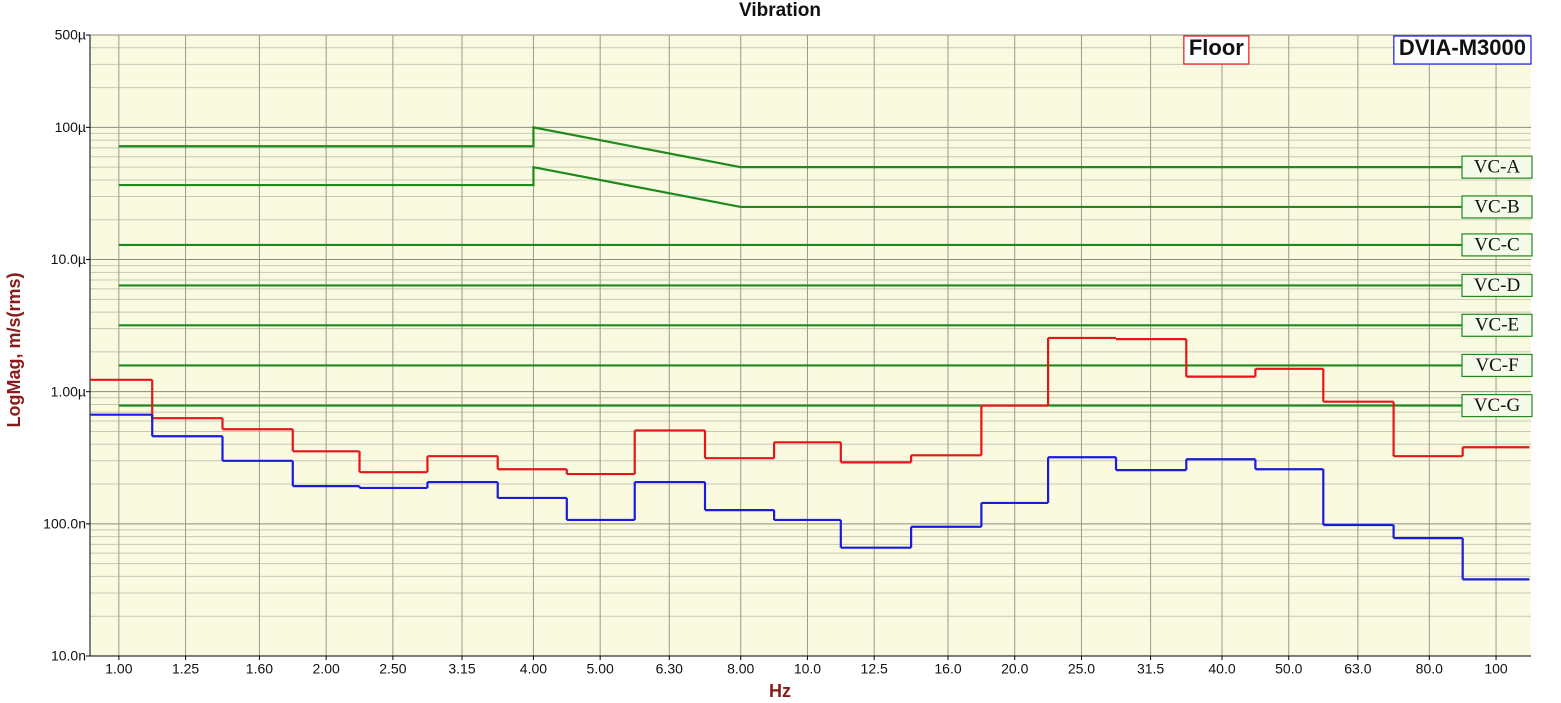 The width and height of the screenshot is (1561, 703). Describe the element at coordinates (185, 669) in the screenshot. I see `x-tick-label: 1.25` at that location.